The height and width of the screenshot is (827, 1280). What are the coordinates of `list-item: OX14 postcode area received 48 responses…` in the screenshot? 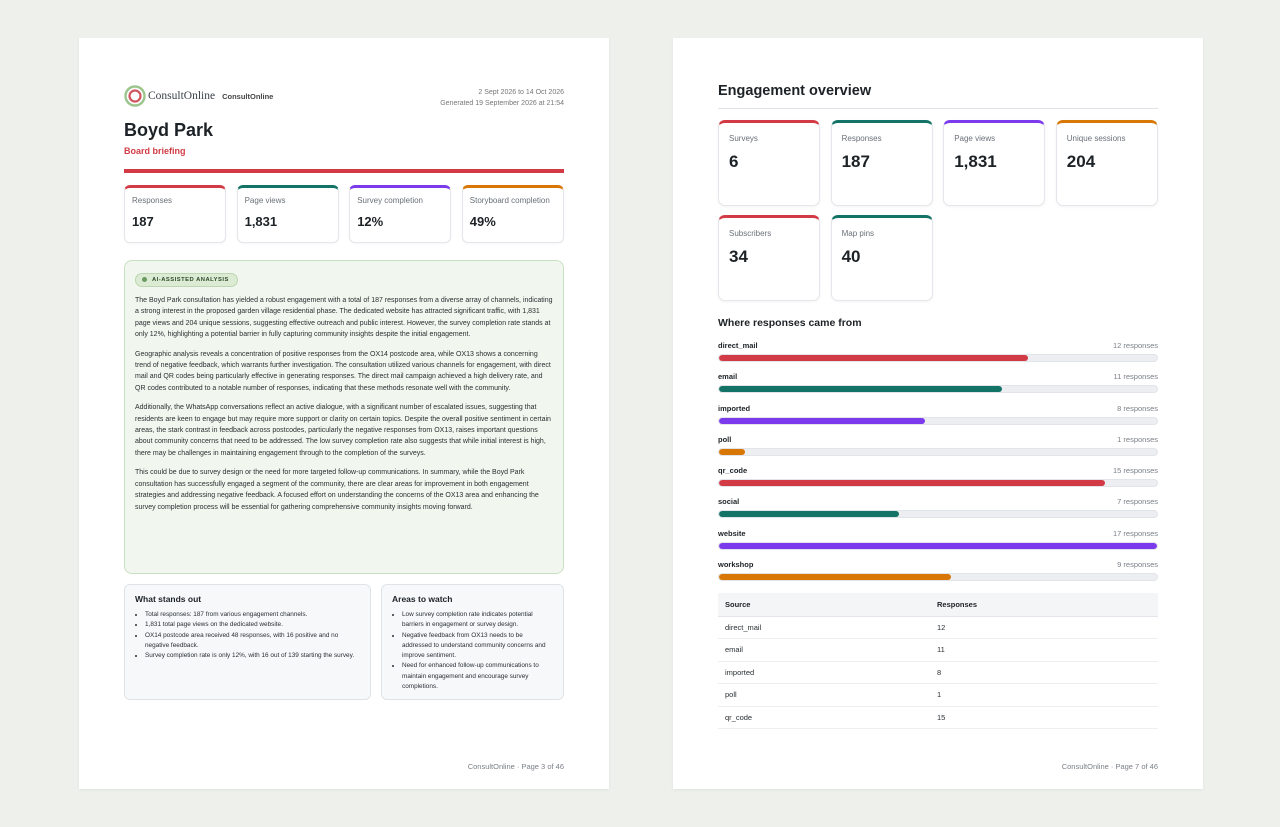 It's located at (252, 641).